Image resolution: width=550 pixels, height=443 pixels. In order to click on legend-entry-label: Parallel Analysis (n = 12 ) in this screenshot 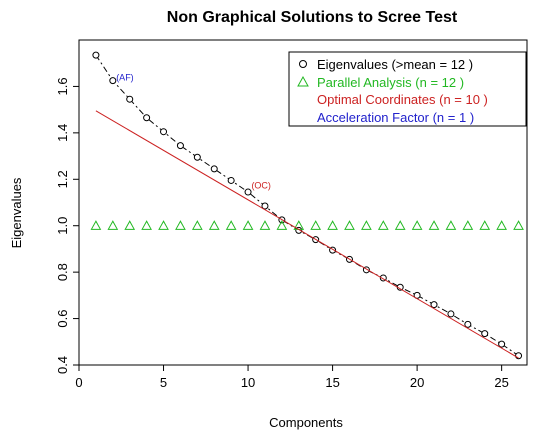, I will do `click(390, 82)`.